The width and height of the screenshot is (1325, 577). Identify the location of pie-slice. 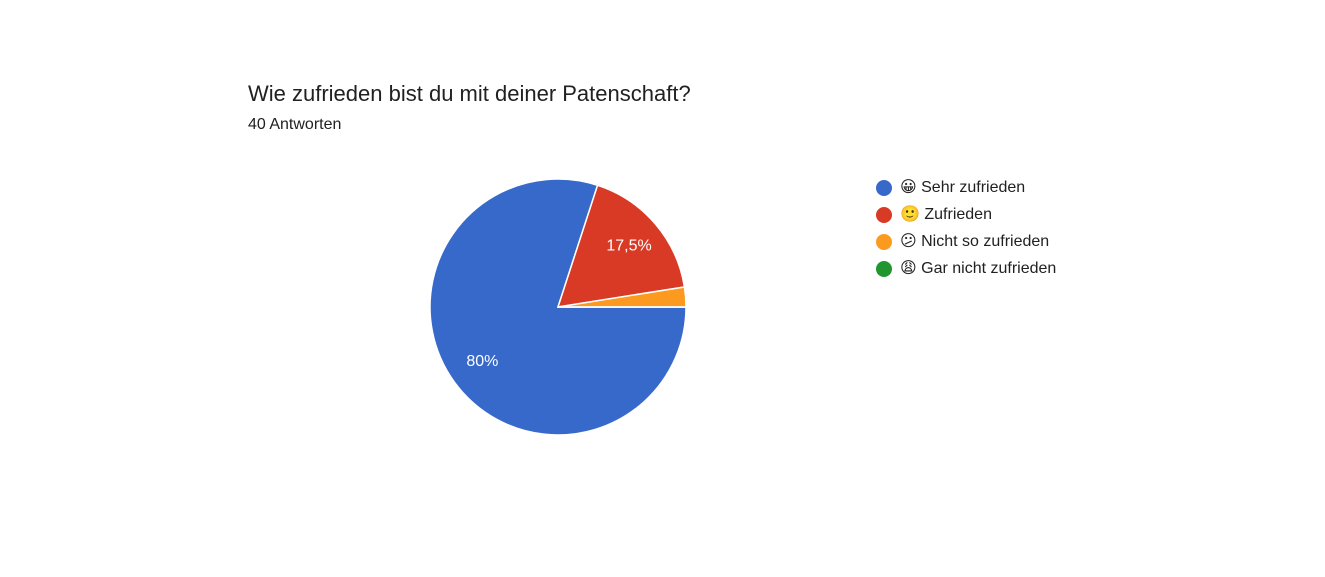
(621, 246).